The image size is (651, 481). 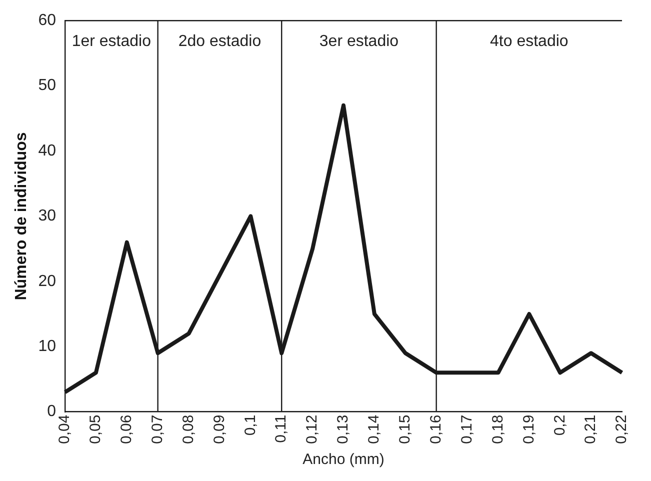 What do you see at coordinates (47, 281) in the screenshot?
I see `y-tick-label: 20` at bounding box center [47, 281].